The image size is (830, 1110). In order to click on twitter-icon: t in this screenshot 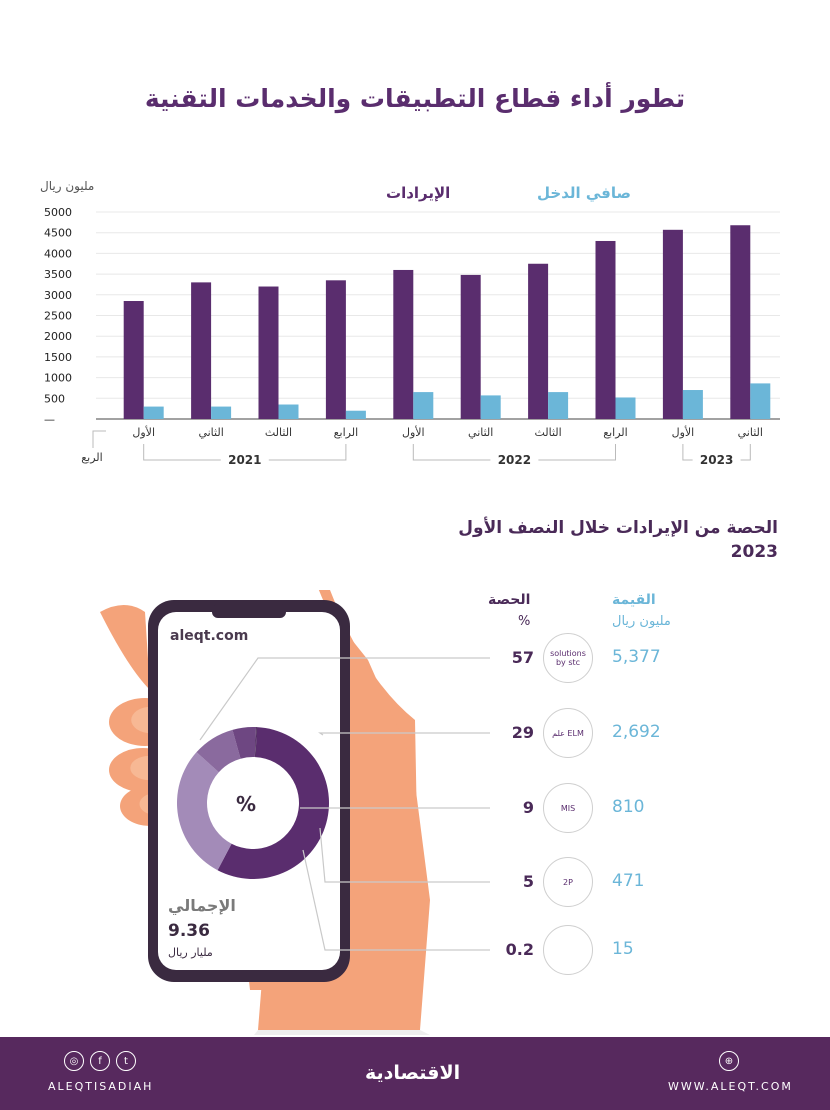, I will do `click(126, 1061)`.